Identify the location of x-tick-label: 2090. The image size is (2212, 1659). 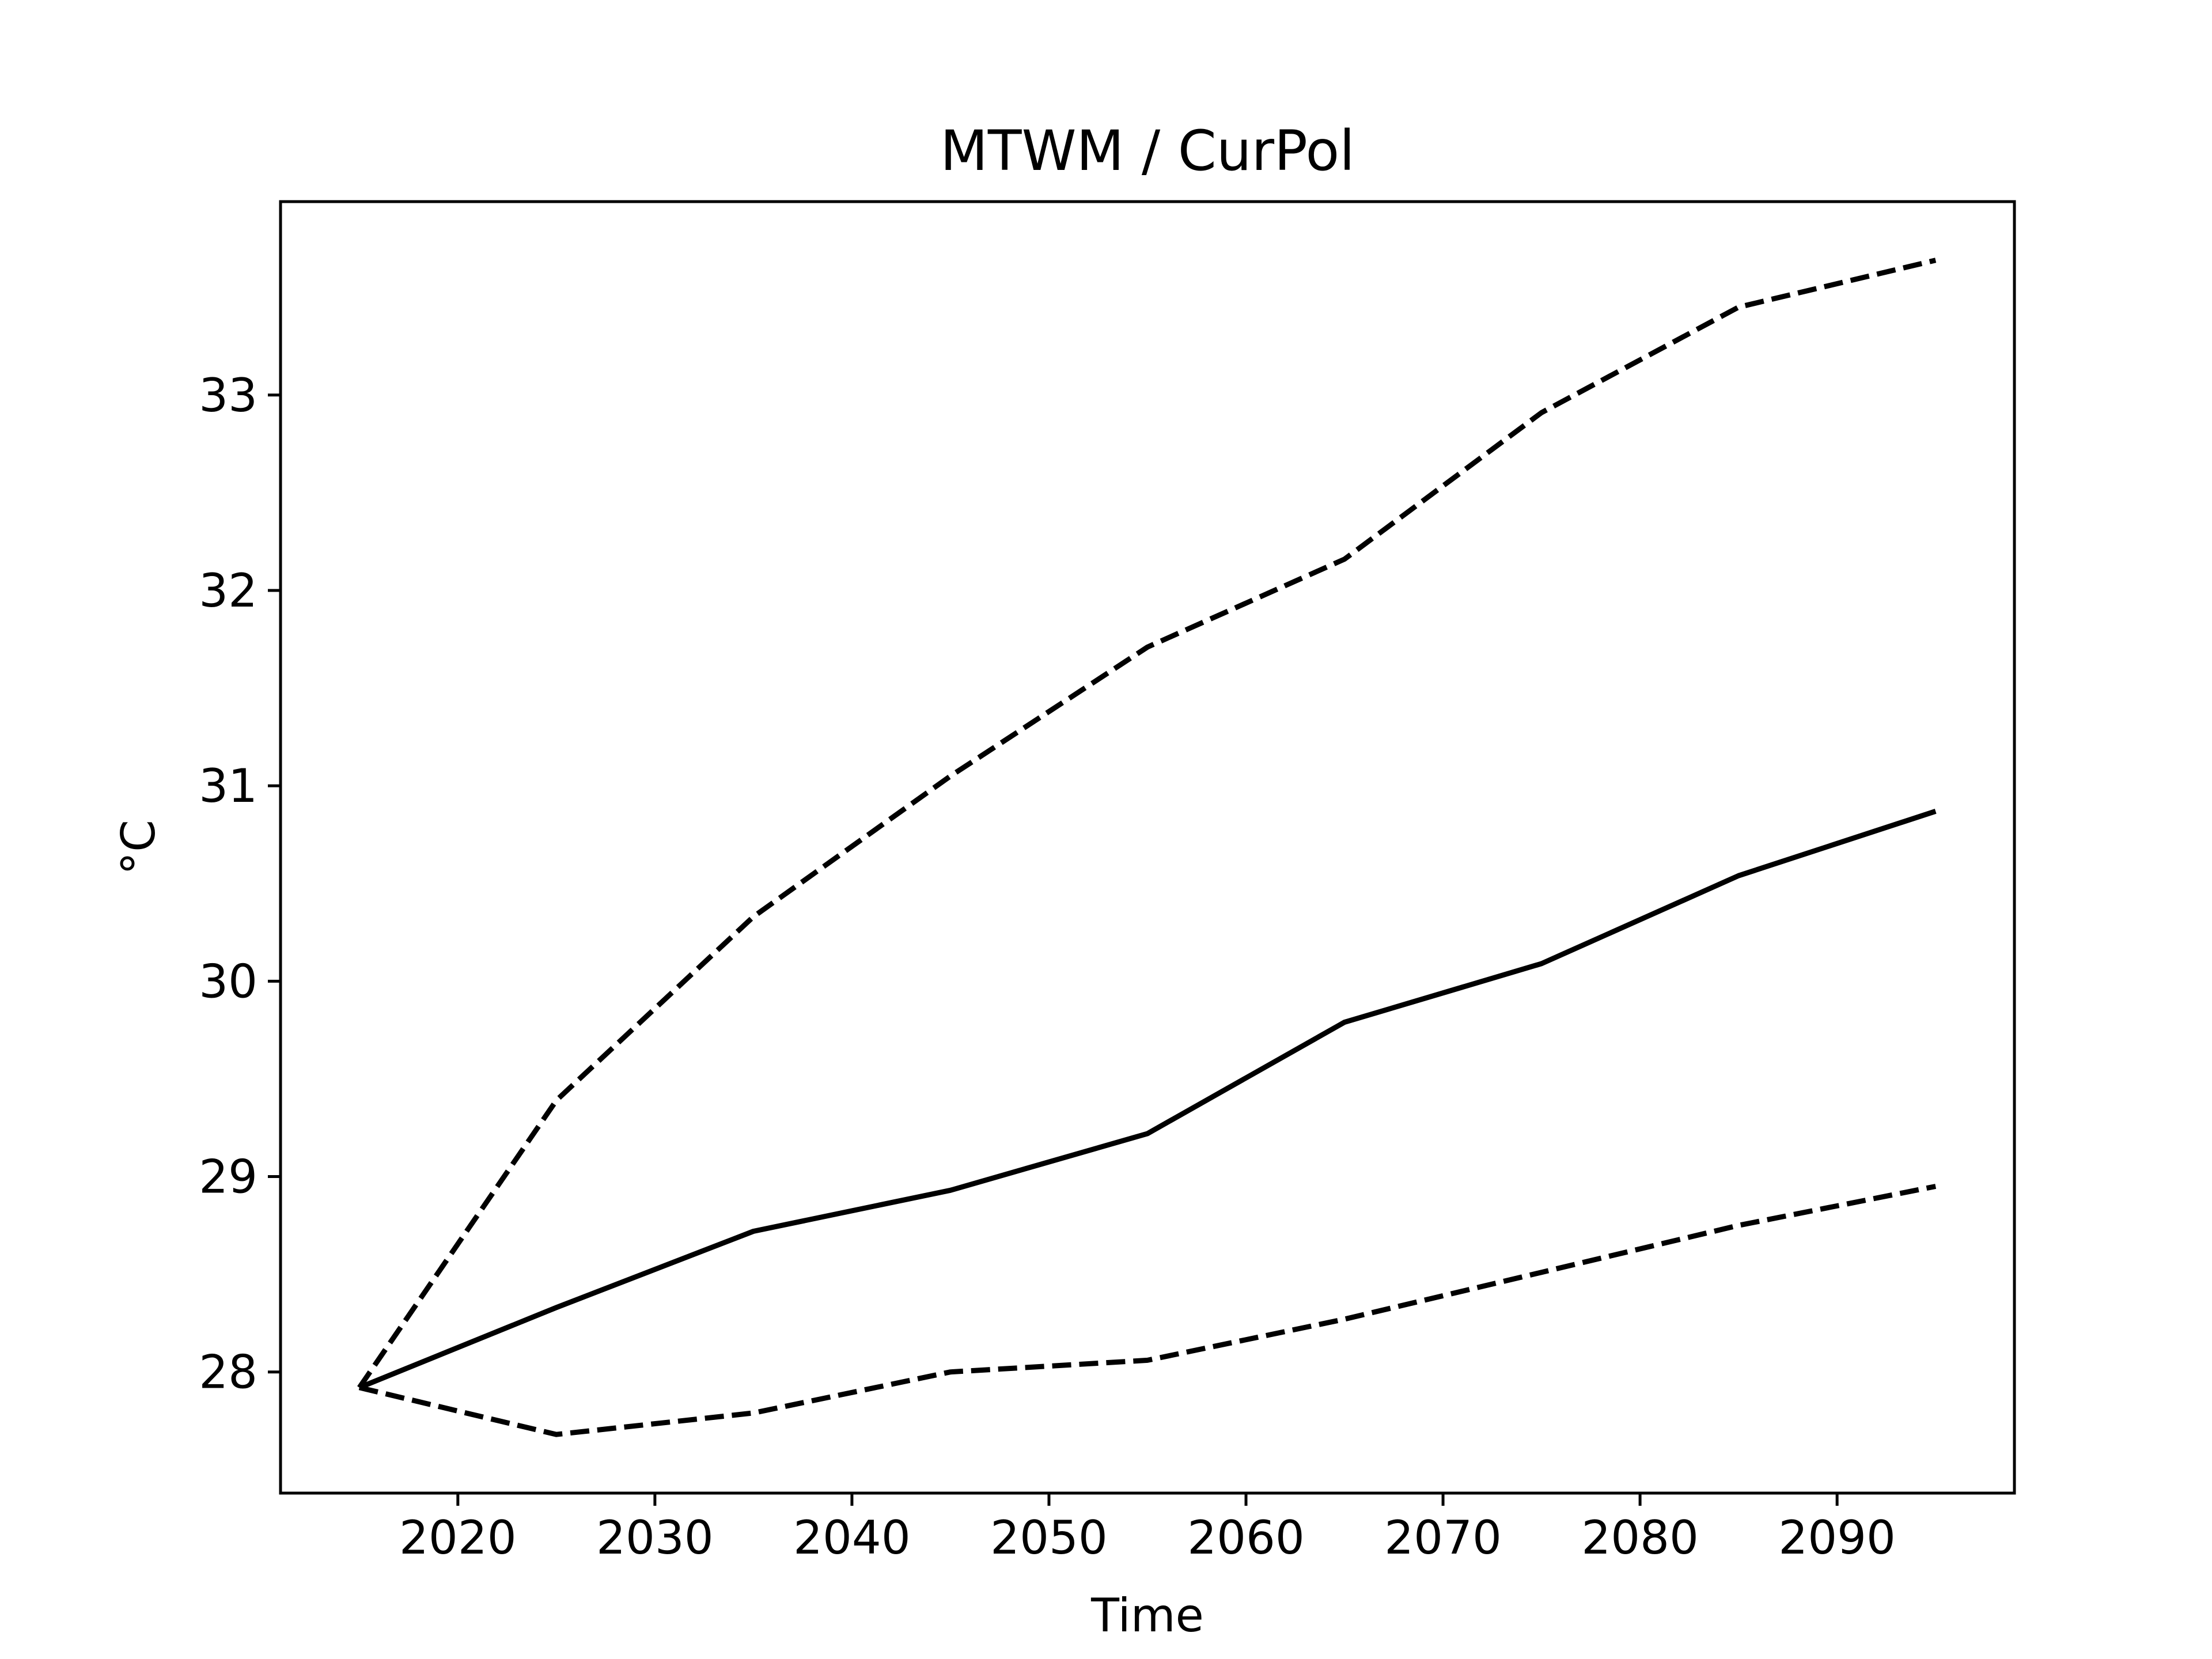
(1837, 1538).